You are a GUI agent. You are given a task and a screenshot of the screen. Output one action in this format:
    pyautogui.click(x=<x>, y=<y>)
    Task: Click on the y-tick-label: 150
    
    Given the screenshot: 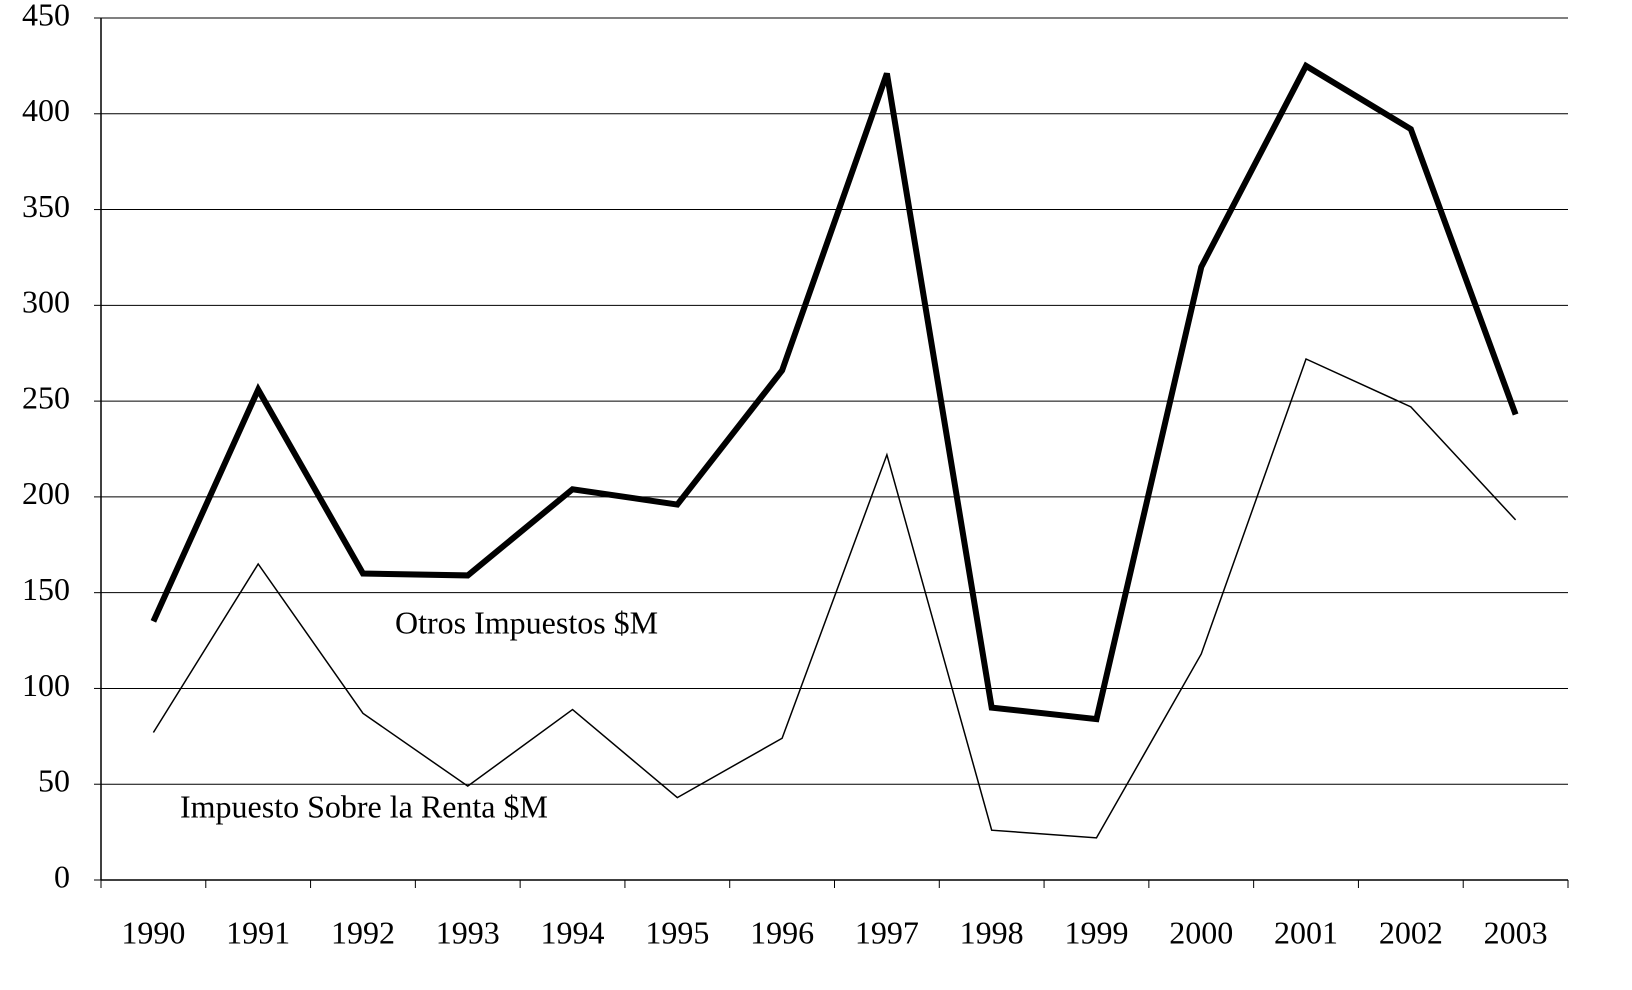 What is the action you would take?
    pyautogui.click(x=46, y=589)
    